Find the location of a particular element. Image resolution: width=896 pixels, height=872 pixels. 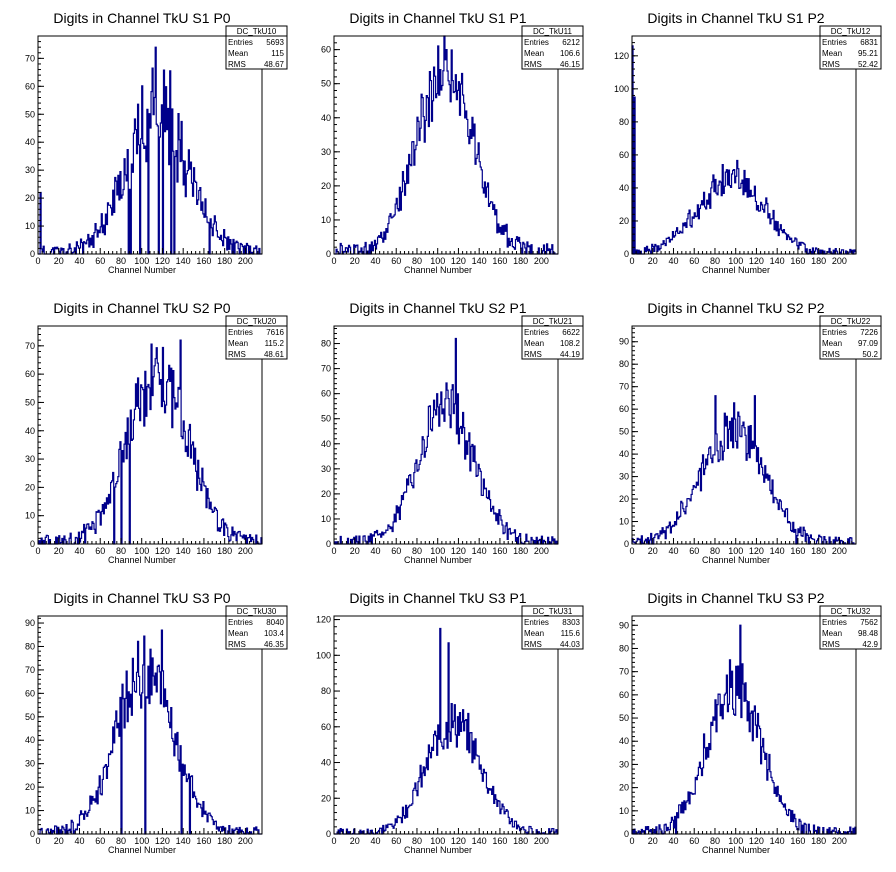

stats-value: 106.6 is located at coordinates (570, 53).